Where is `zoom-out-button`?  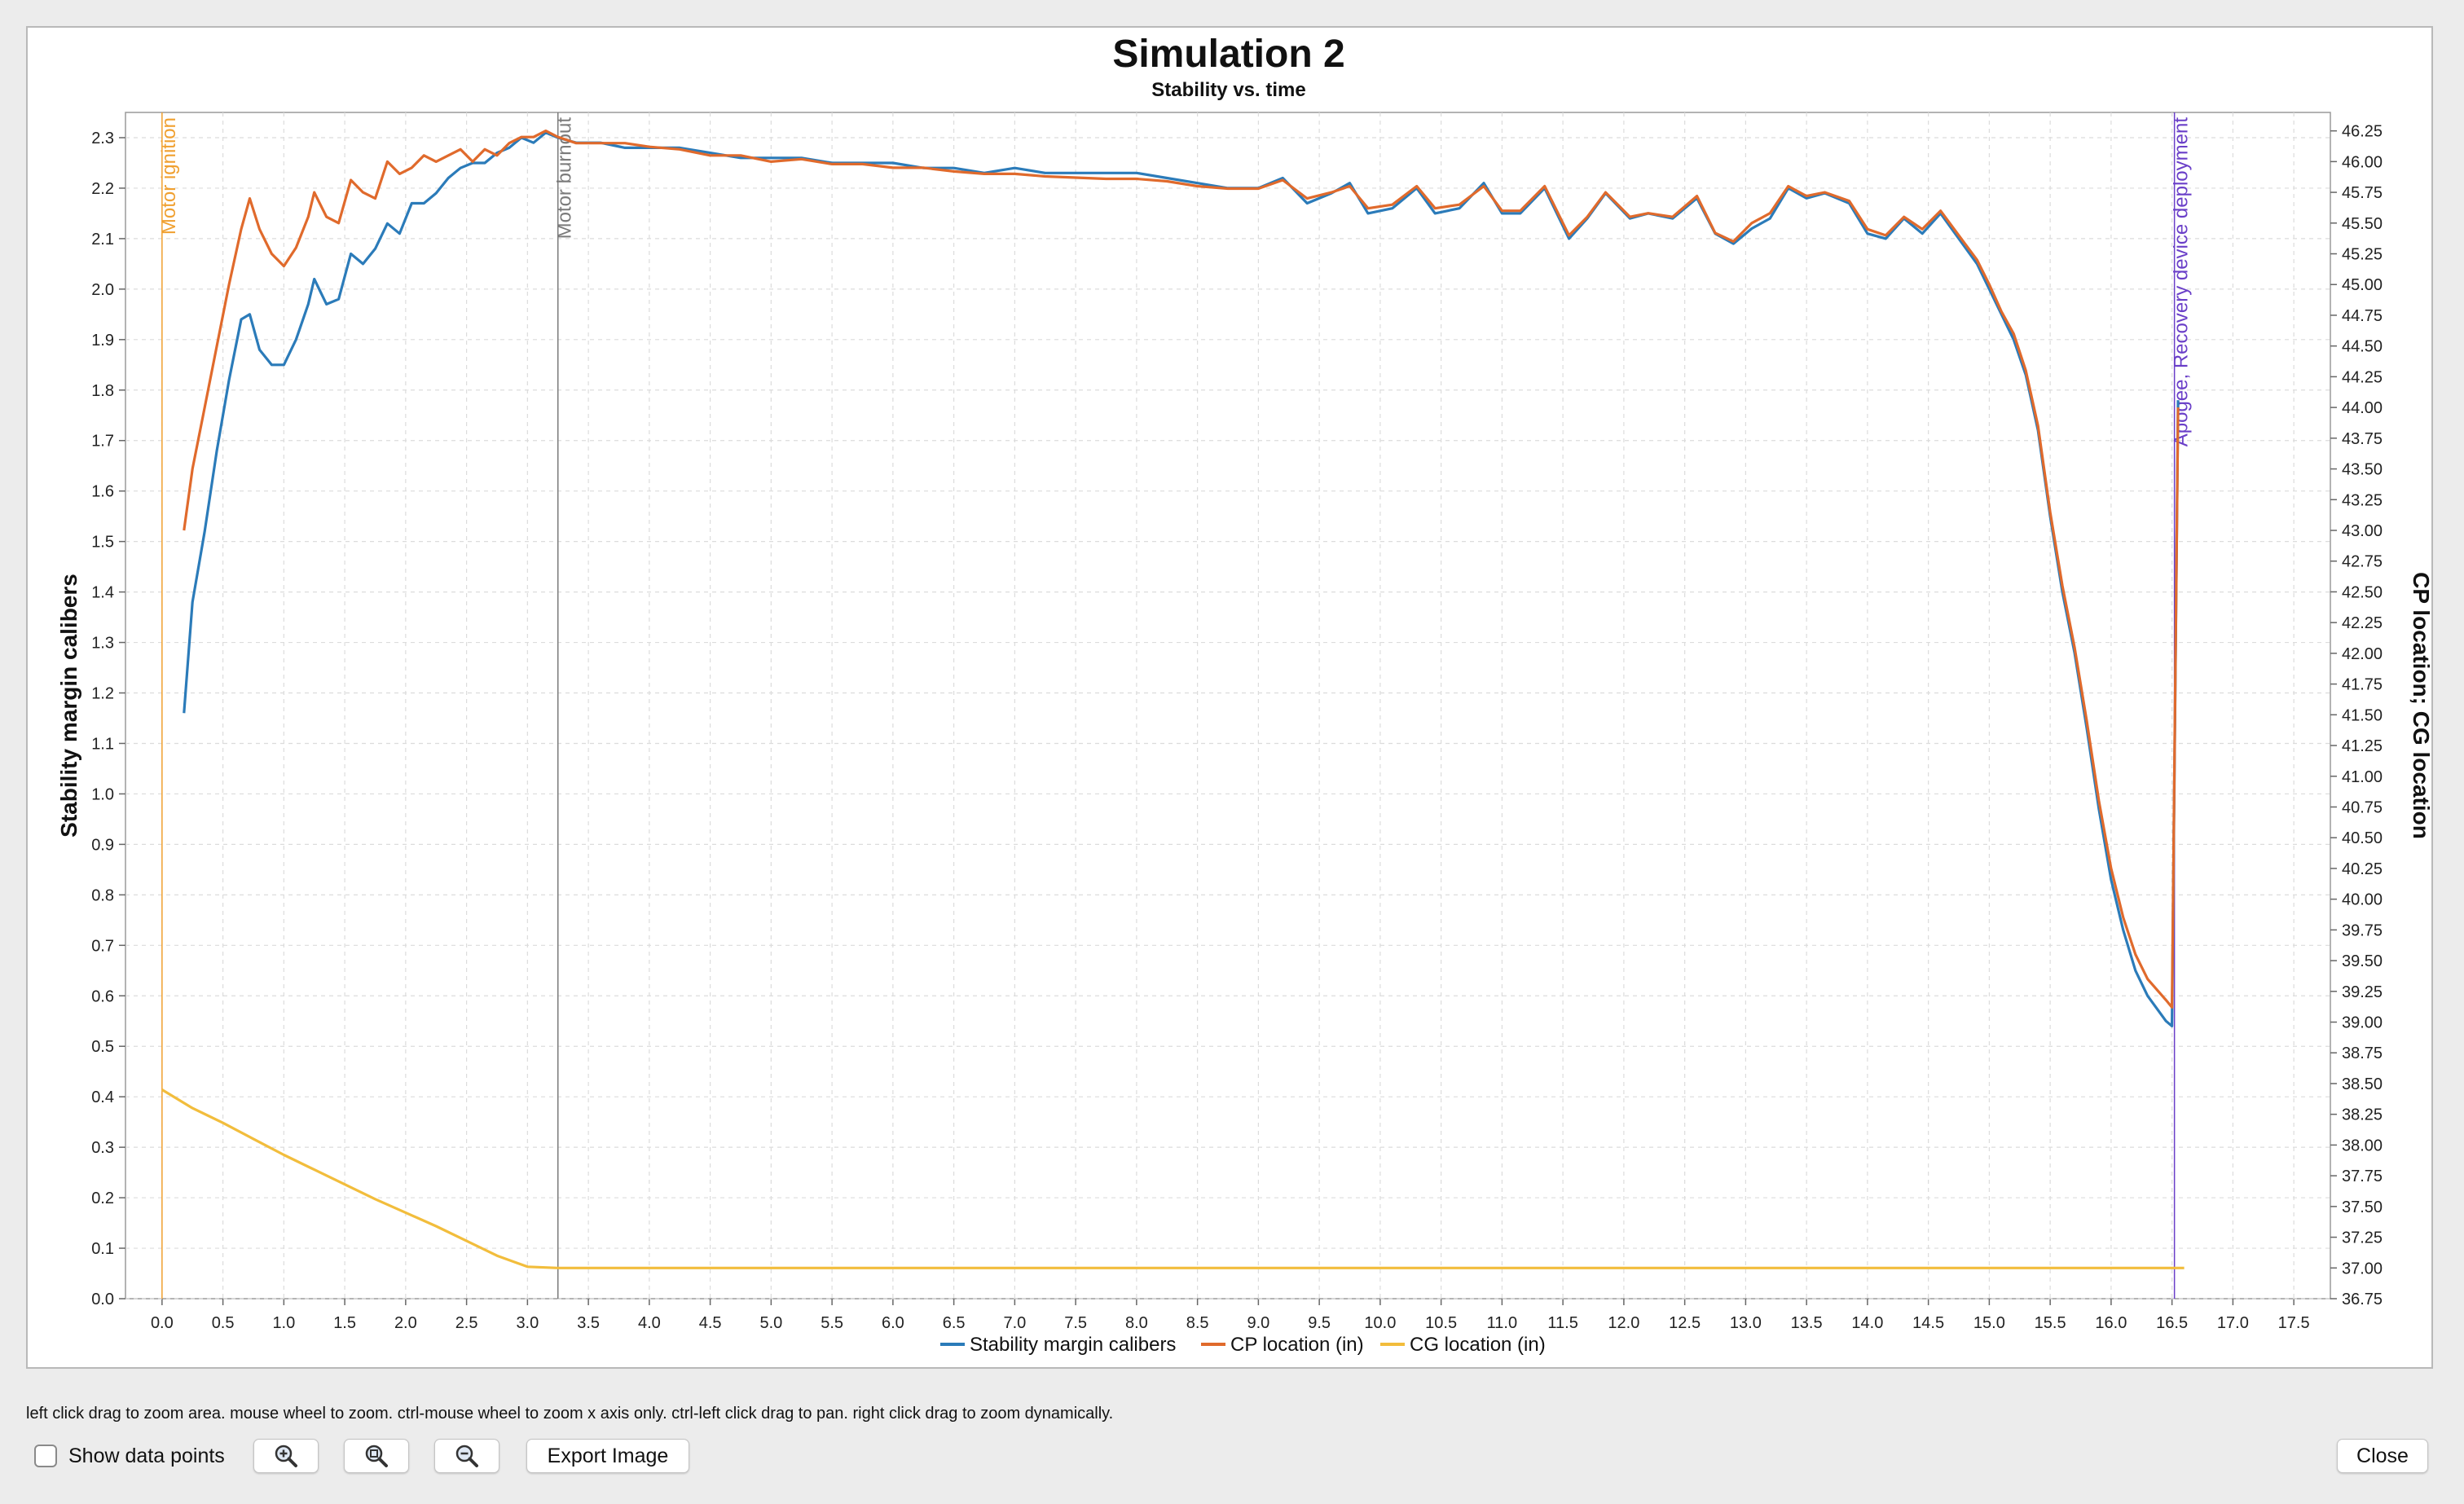
zoom-out-button is located at coordinates (466, 1456).